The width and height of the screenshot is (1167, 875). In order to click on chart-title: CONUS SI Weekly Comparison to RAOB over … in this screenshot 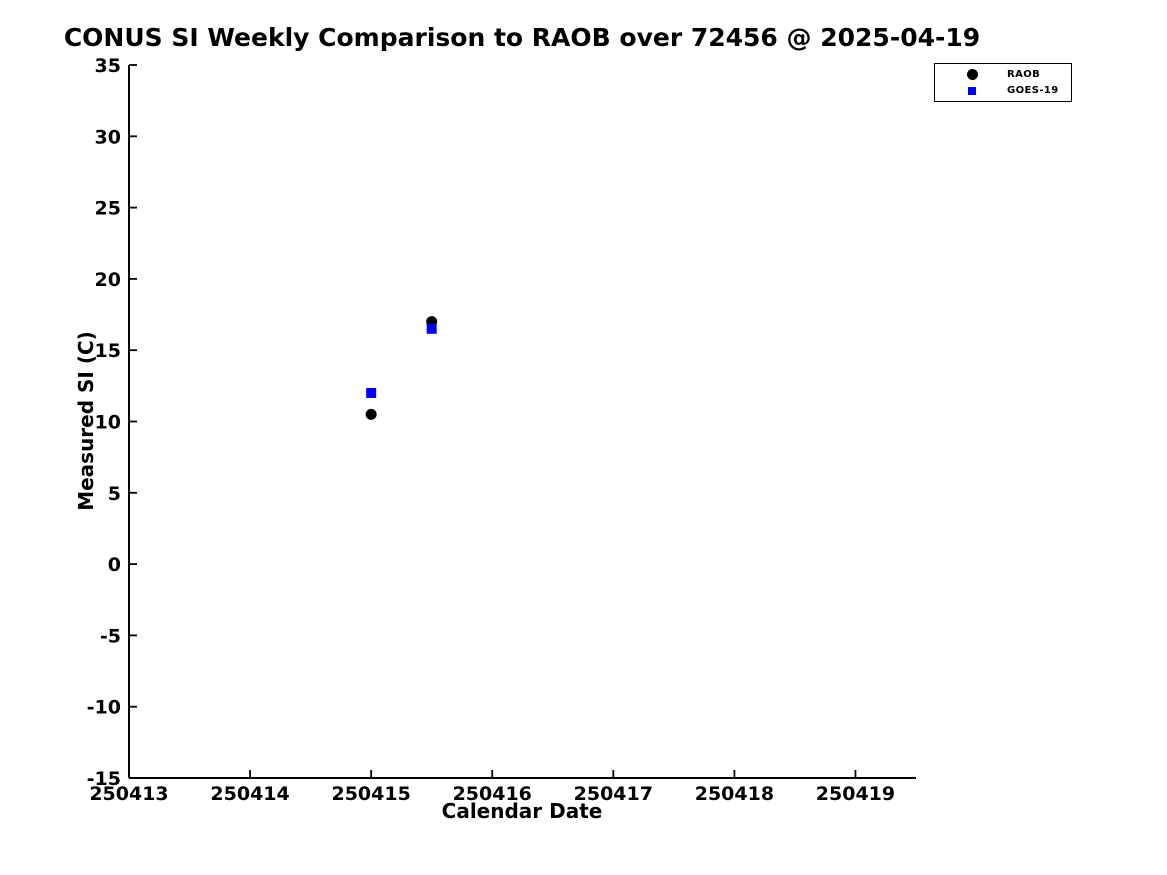, I will do `click(522, 37)`.